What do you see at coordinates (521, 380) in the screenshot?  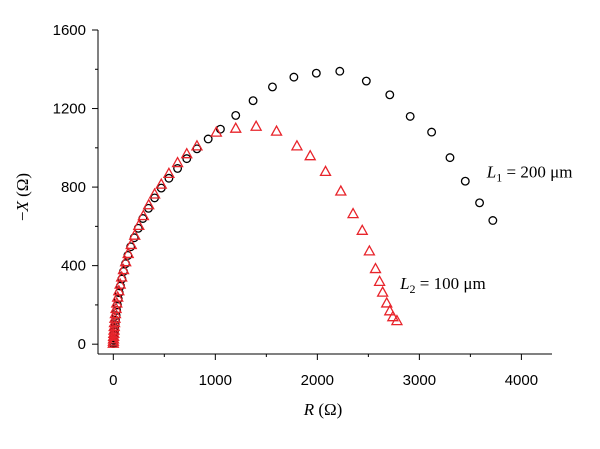 I see `x-tick-label-4000: 4000` at bounding box center [521, 380].